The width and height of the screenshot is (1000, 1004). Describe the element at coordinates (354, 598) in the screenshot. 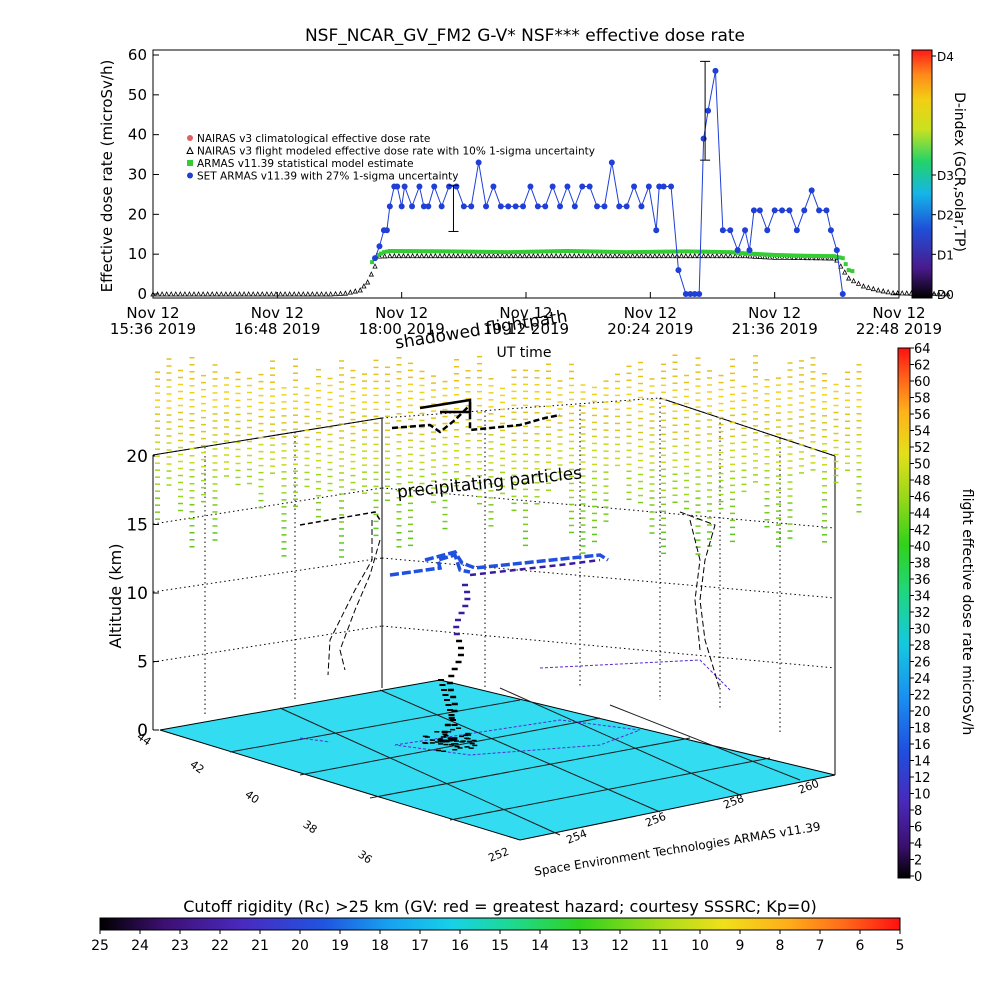

I see `flightpath-wall-left` at that location.